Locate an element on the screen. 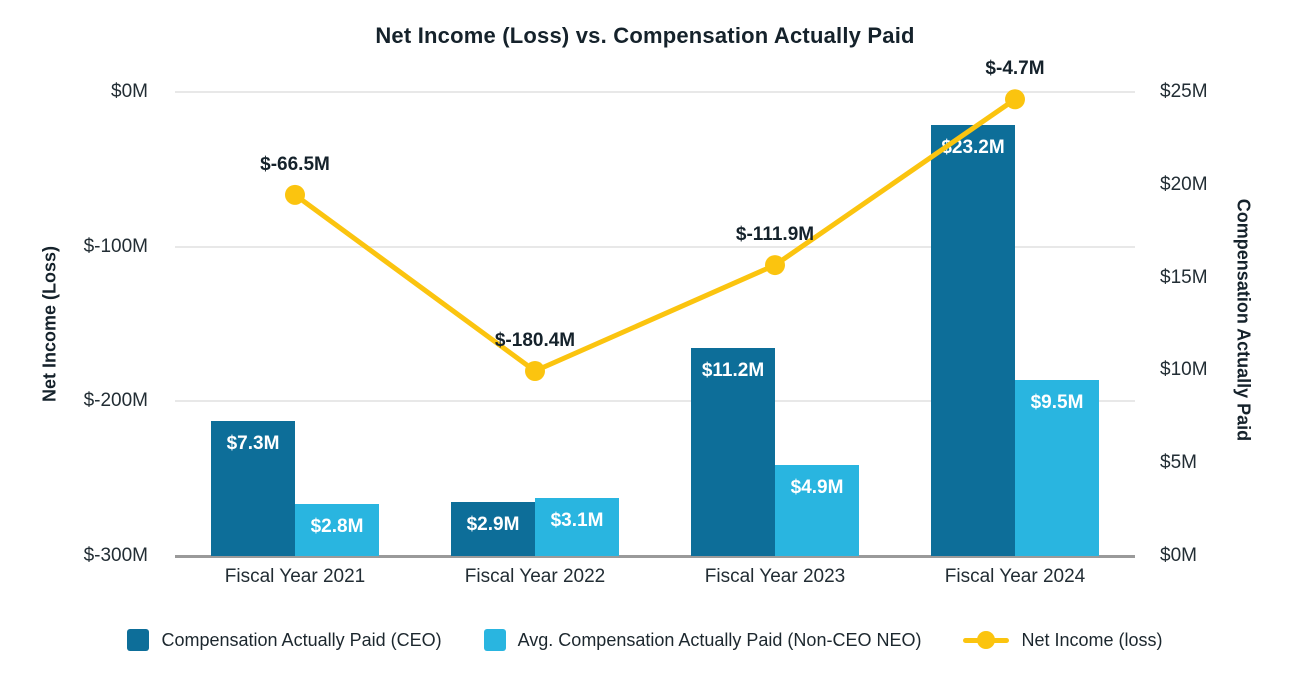 The height and width of the screenshot is (700, 1290). neo-bar: $9.5M is located at coordinates (1057, 467).